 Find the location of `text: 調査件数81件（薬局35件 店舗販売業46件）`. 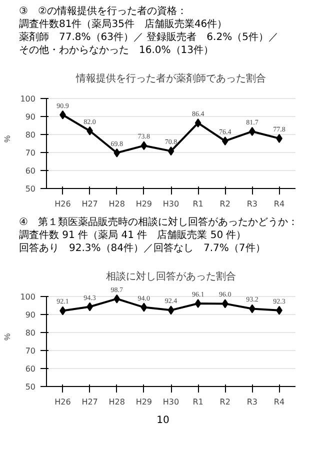

text: 調査件数81件（薬局35件 店舗販売業46件） is located at coordinates (123, 24).